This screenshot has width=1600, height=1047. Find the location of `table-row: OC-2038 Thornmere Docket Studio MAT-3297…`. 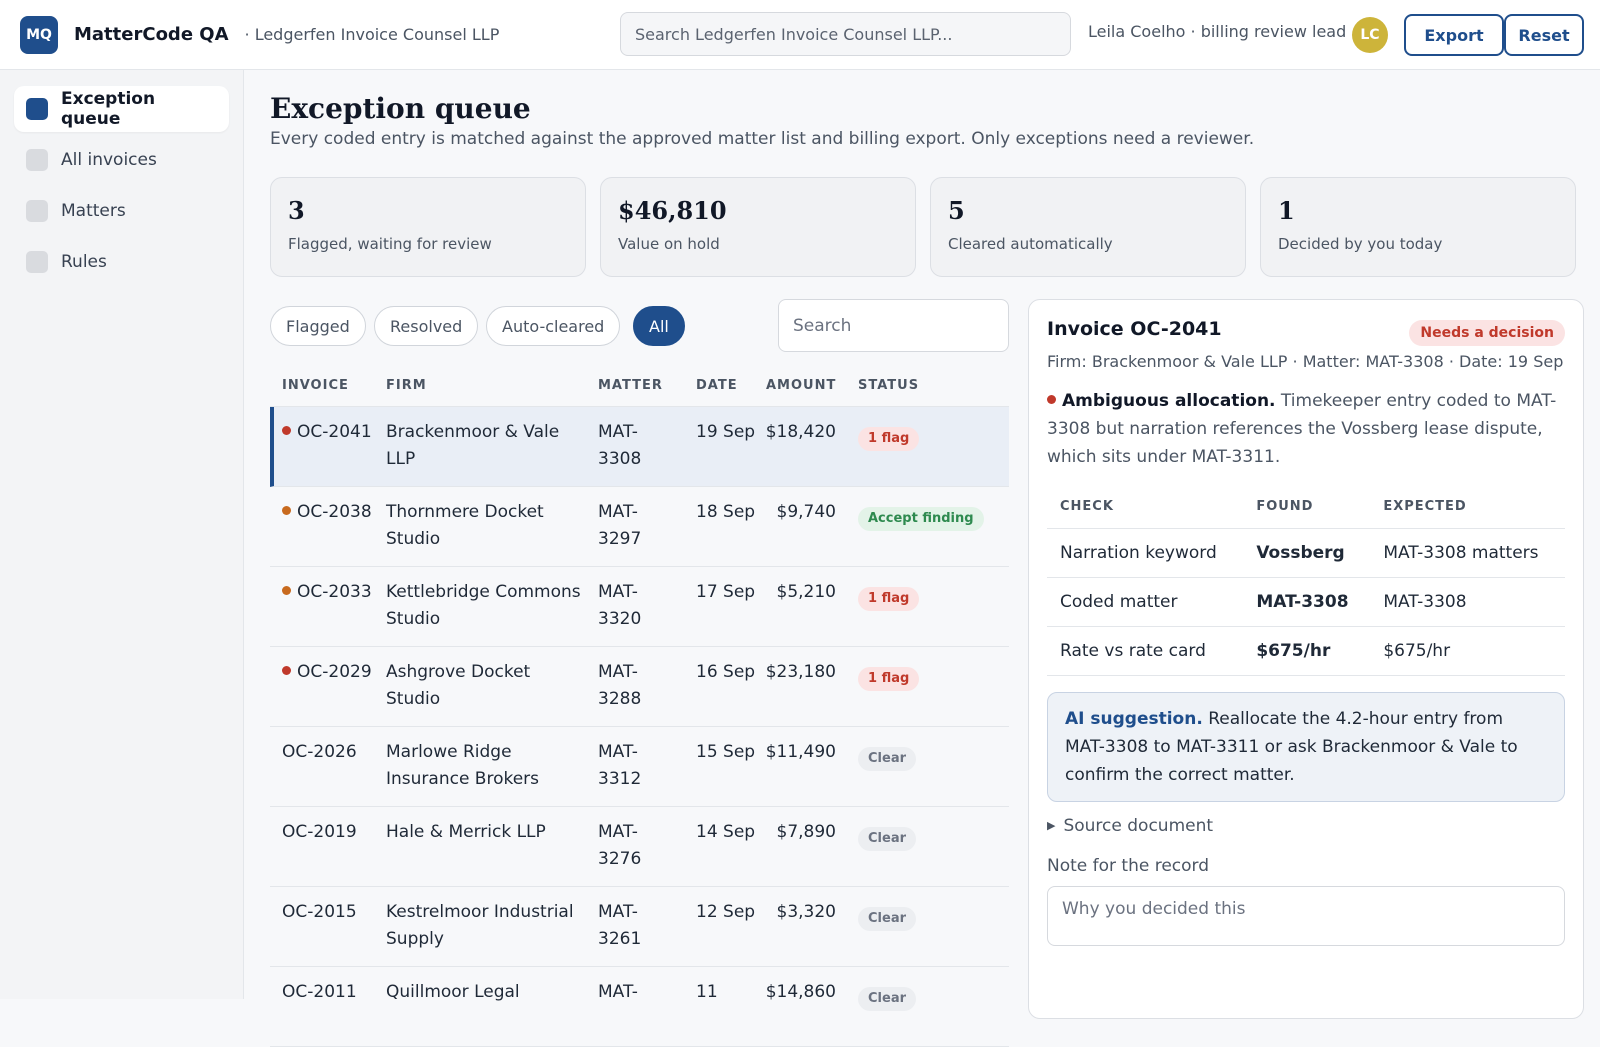

table-row: OC-2038 Thornmere Docket Studio MAT-3297… is located at coordinates (639, 527).